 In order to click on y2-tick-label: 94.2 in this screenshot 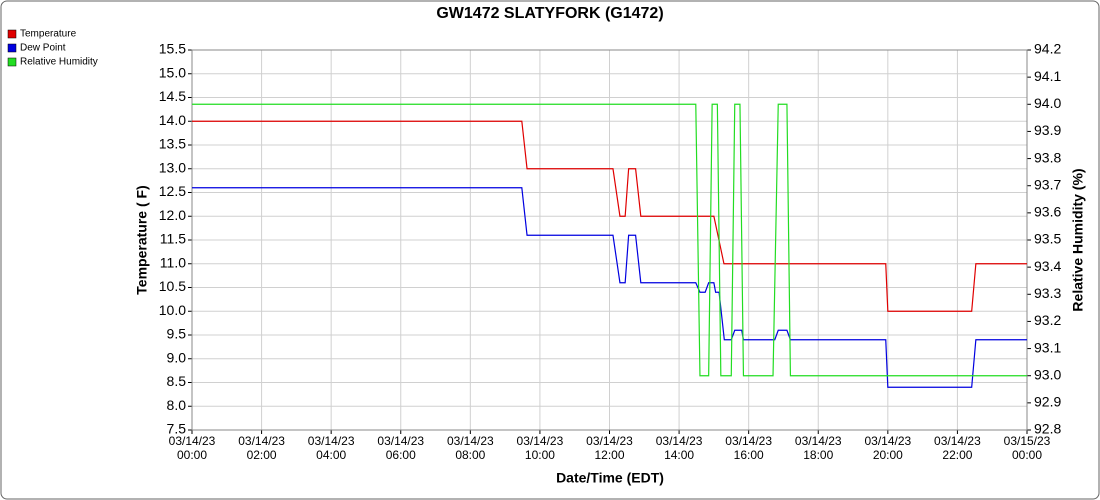, I will do `click(1047, 49)`.